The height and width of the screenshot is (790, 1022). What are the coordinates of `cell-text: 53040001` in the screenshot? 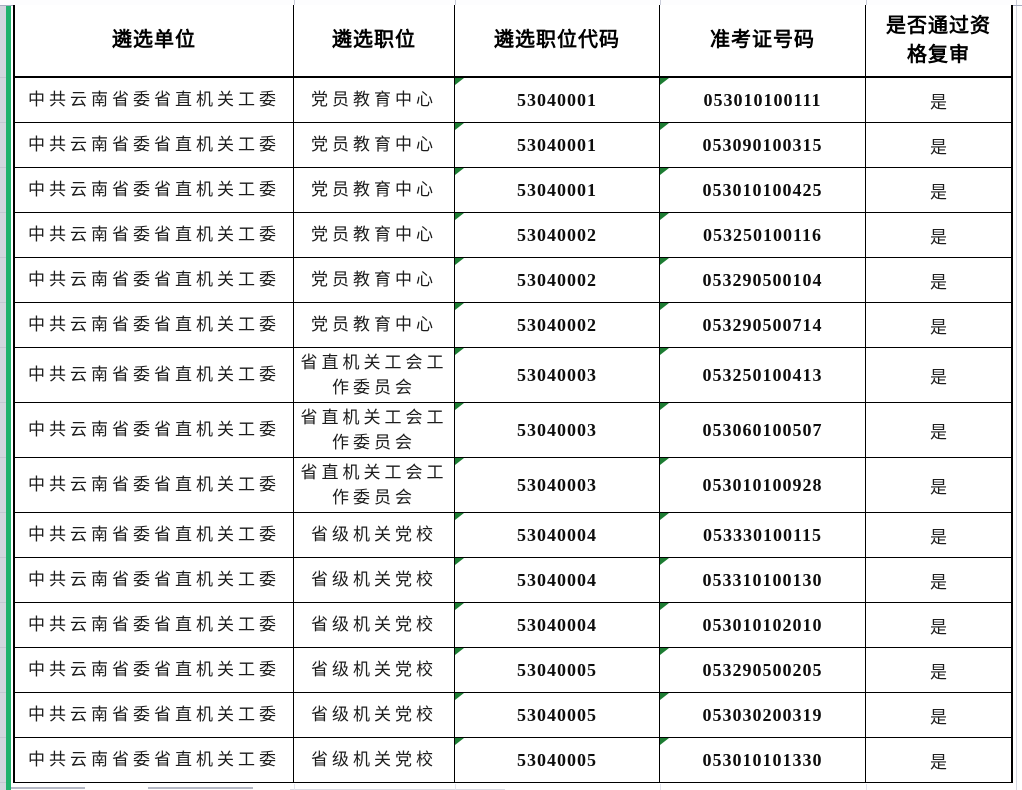 It's located at (557, 99).